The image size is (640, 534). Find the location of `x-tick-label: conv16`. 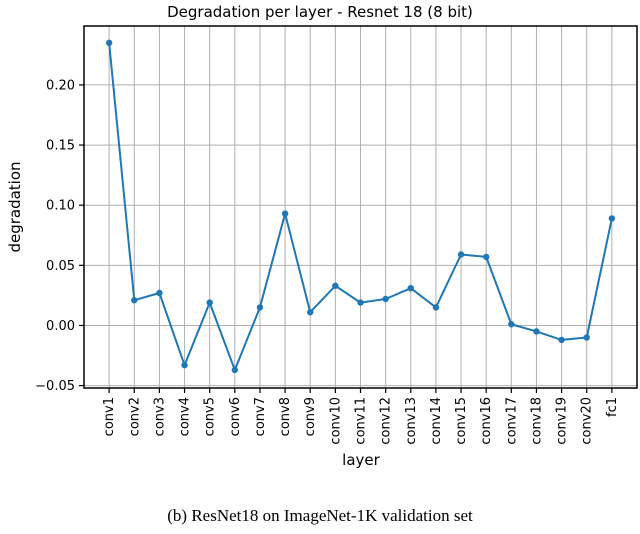

x-tick-label: conv16 is located at coordinates (486, 421).